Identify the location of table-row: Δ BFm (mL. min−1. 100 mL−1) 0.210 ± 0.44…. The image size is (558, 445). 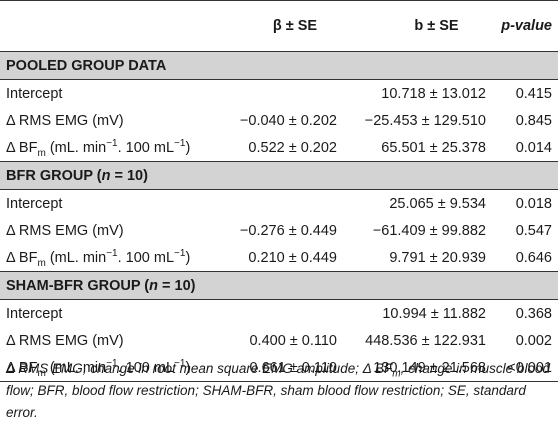
(279, 258).